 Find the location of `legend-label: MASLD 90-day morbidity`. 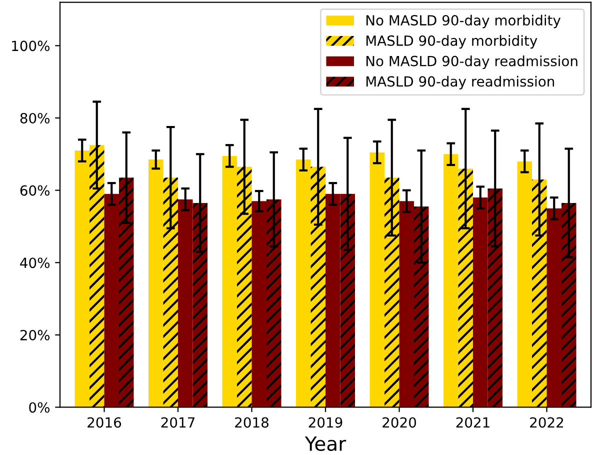

legend-label: MASLD 90-day morbidity is located at coordinates (452, 42).